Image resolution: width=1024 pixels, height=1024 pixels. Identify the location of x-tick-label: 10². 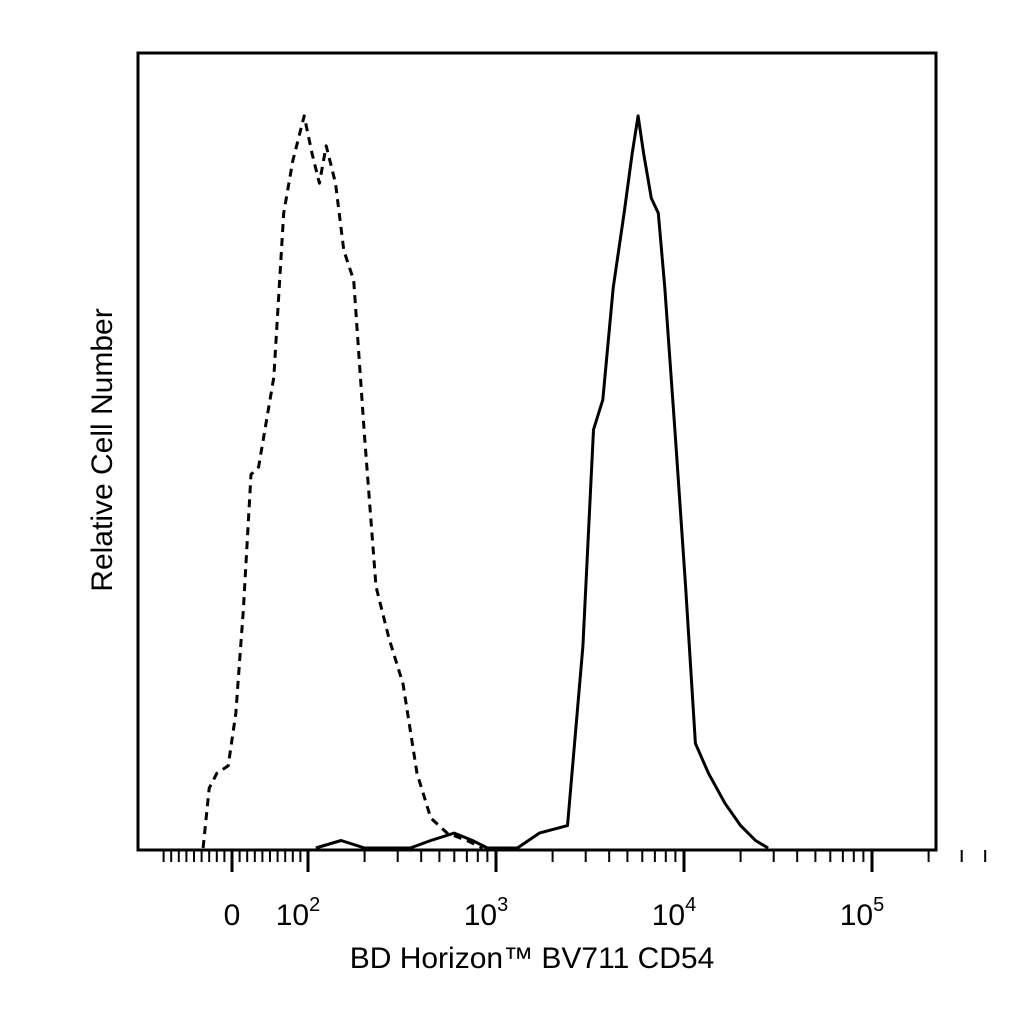
(298, 913).